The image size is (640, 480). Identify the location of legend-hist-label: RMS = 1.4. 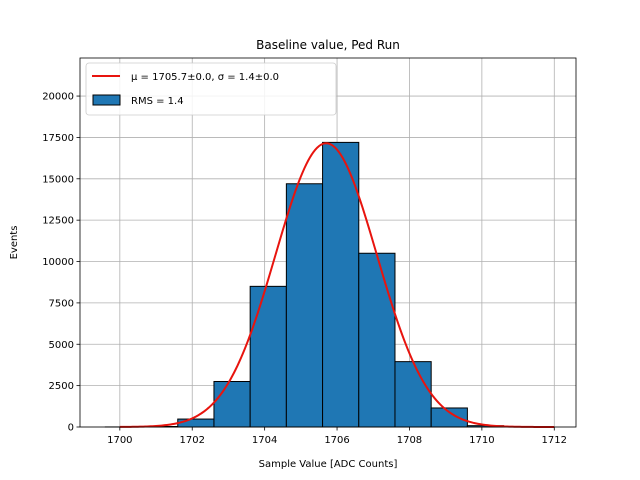
(157, 101).